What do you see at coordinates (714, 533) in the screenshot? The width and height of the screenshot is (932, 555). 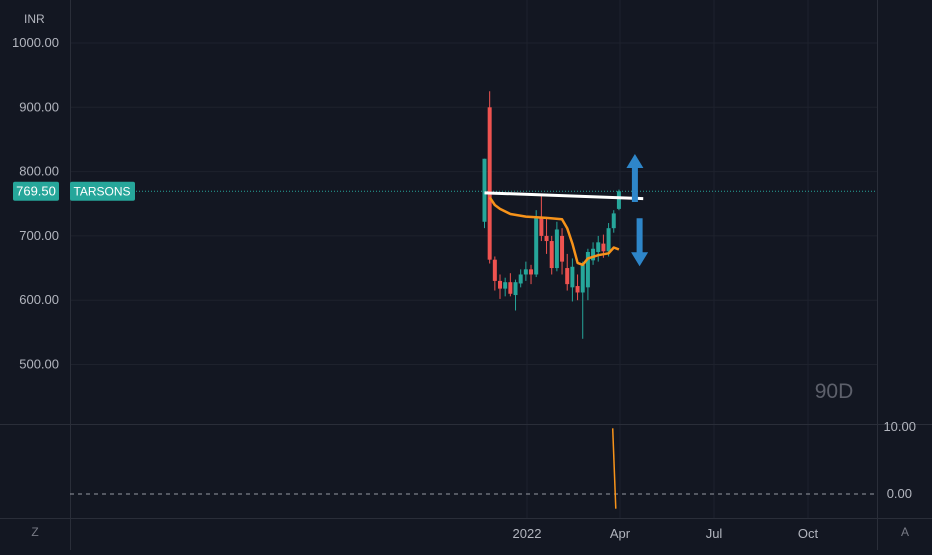 I see `time-tick-label: Jul` at bounding box center [714, 533].